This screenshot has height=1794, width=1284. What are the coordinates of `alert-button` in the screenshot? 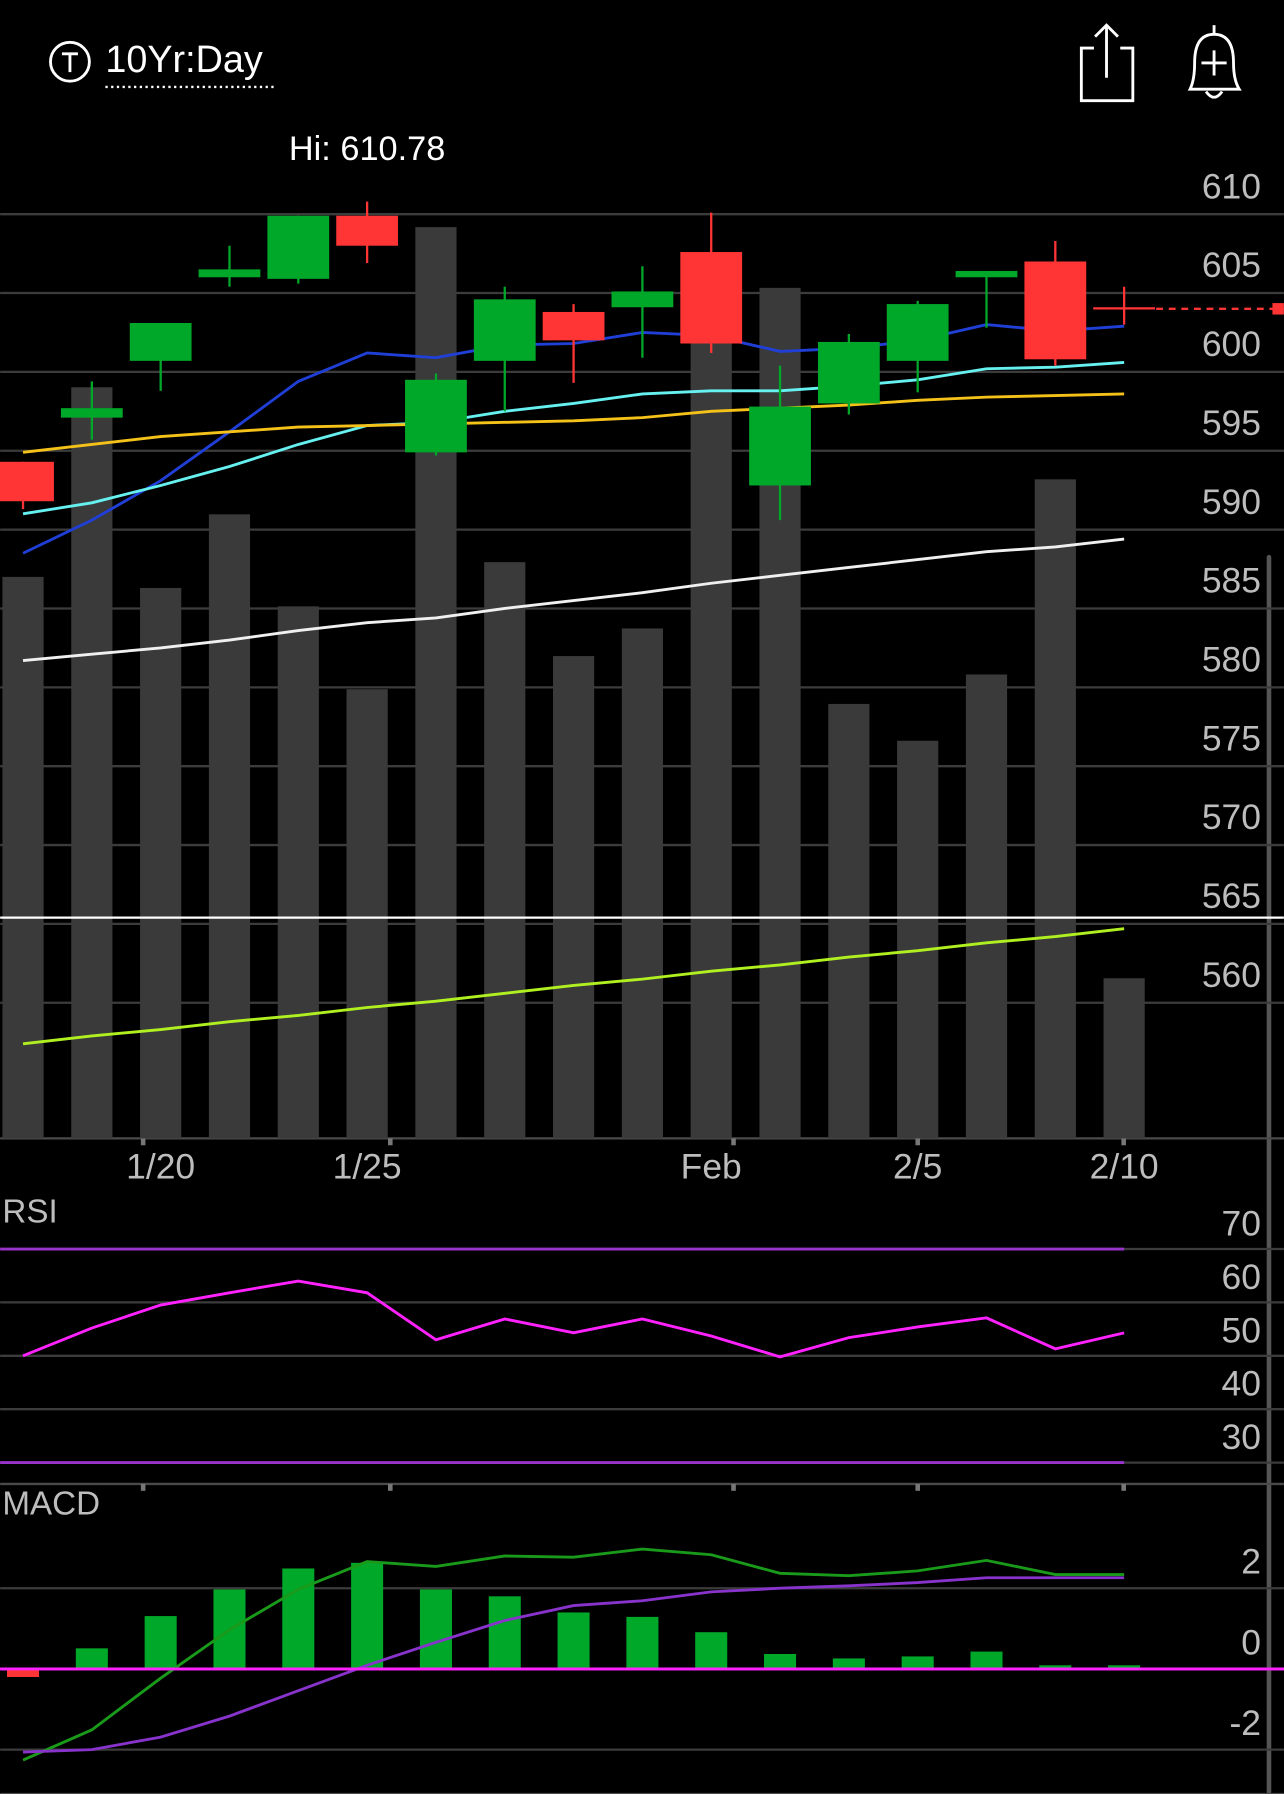 It's located at (1214, 62).